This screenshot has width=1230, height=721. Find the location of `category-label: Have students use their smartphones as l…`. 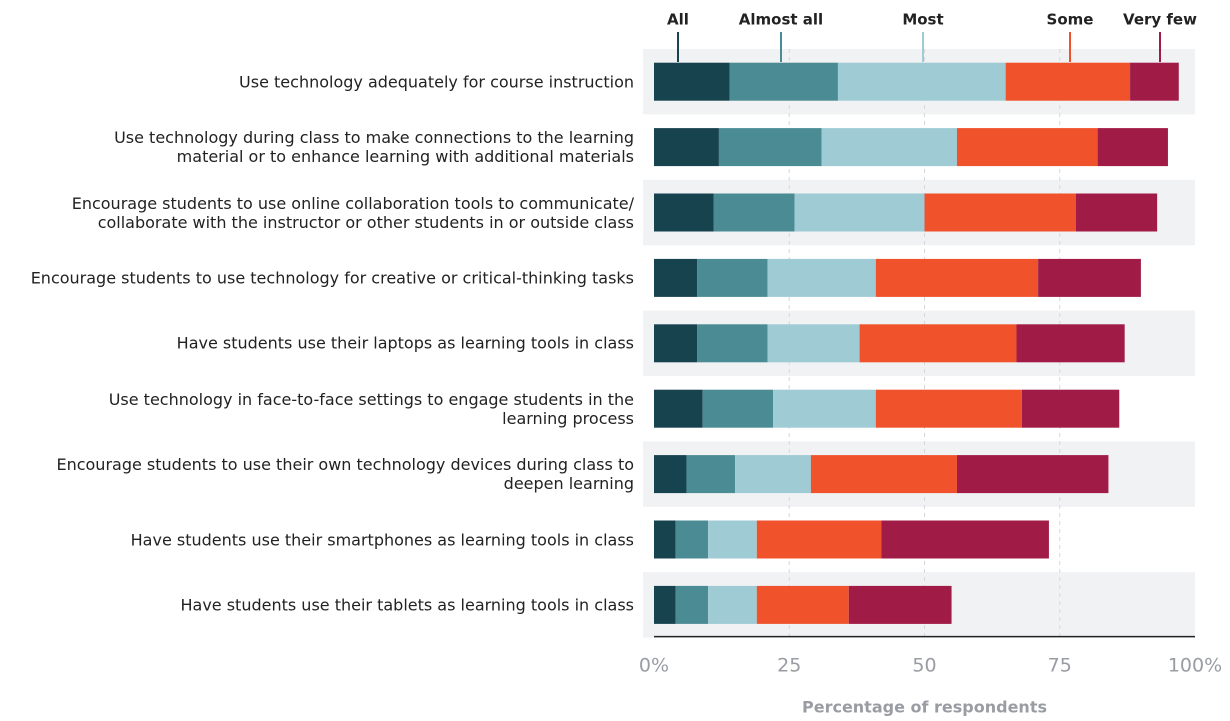

category-label: Have students use their smartphones as l… is located at coordinates (382, 539).